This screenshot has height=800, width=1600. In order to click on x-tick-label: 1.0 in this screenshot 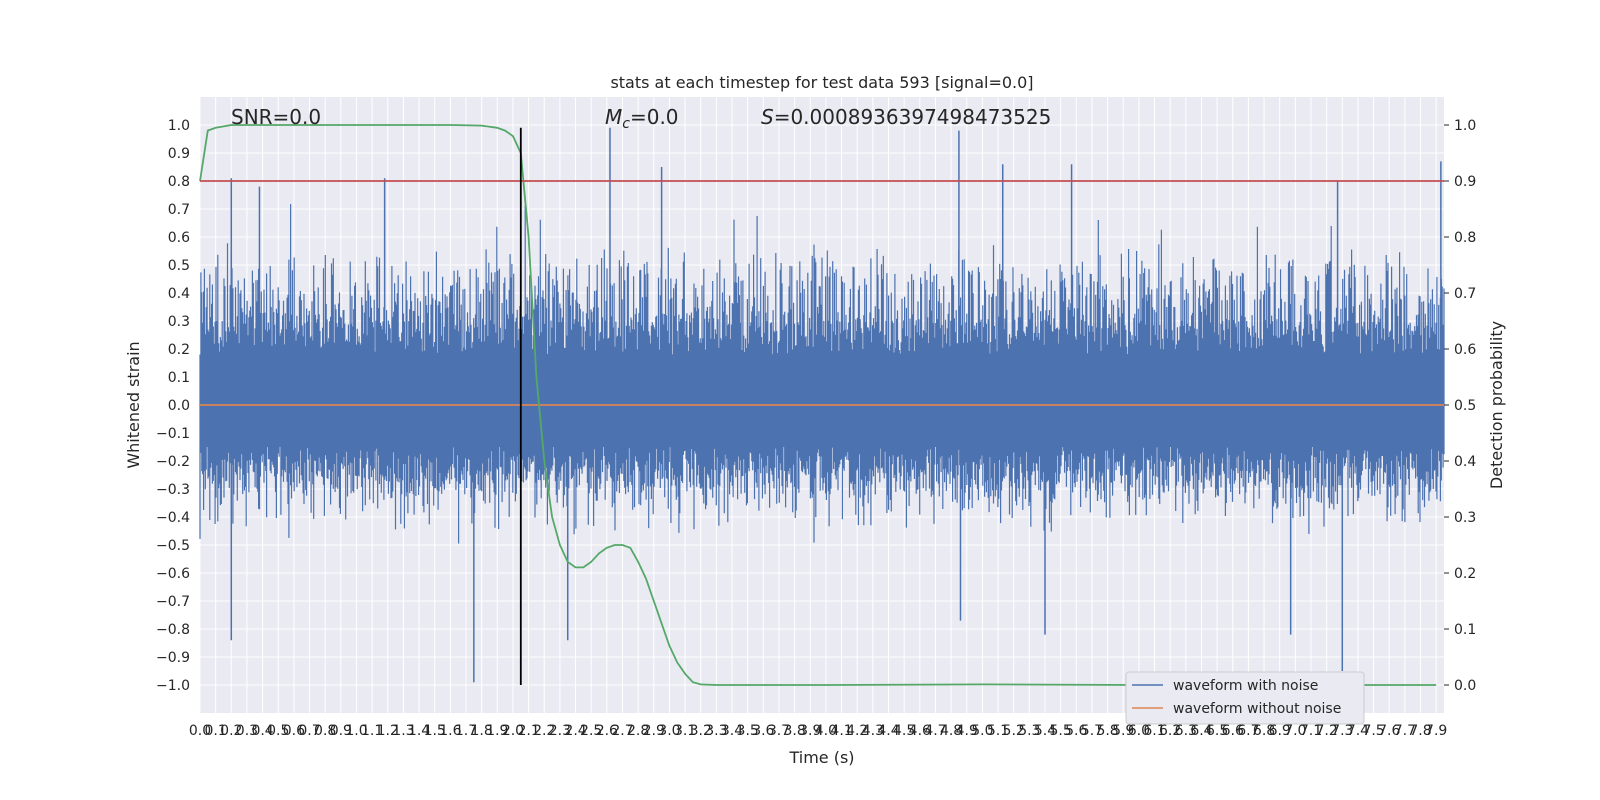, I will do `click(356, 731)`.